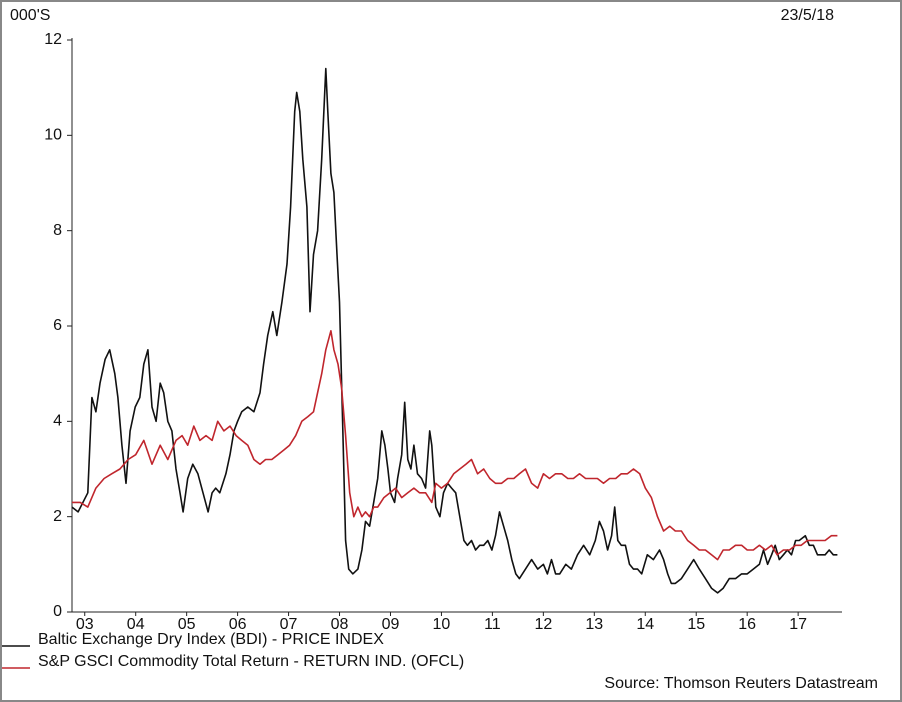 The image size is (902, 702). Describe the element at coordinates (645, 624) in the screenshot. I see `x-tick-label: 14` at that location.